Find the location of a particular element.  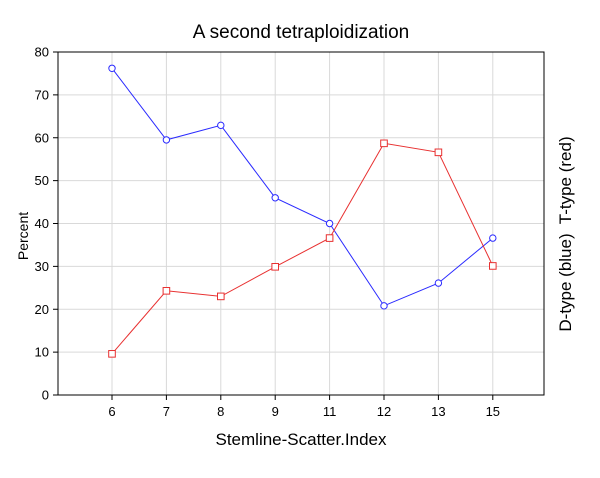

y-tick-label: 70 is located at coordinates (42, 94).